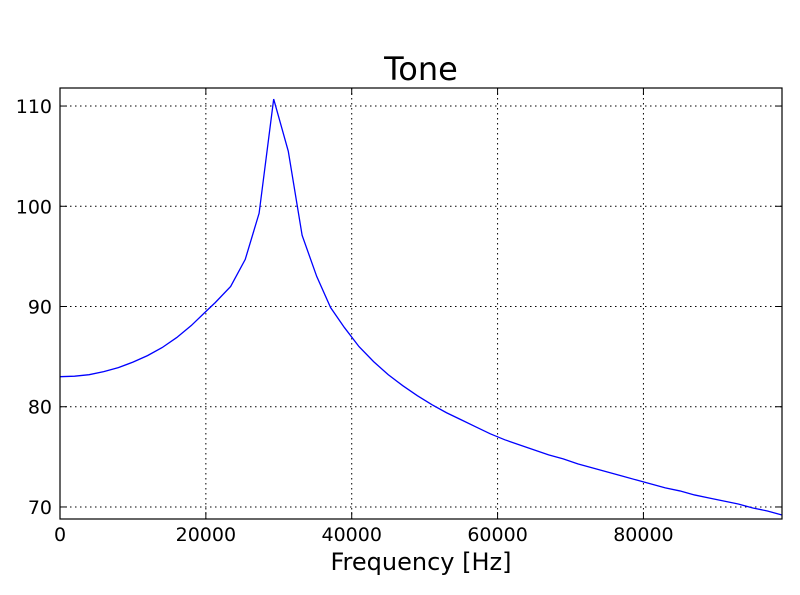  What do you see at coordinates (643, 535) in the screenshot?
I see `x-tick-label: 80000` at bounding box center [643, 535].